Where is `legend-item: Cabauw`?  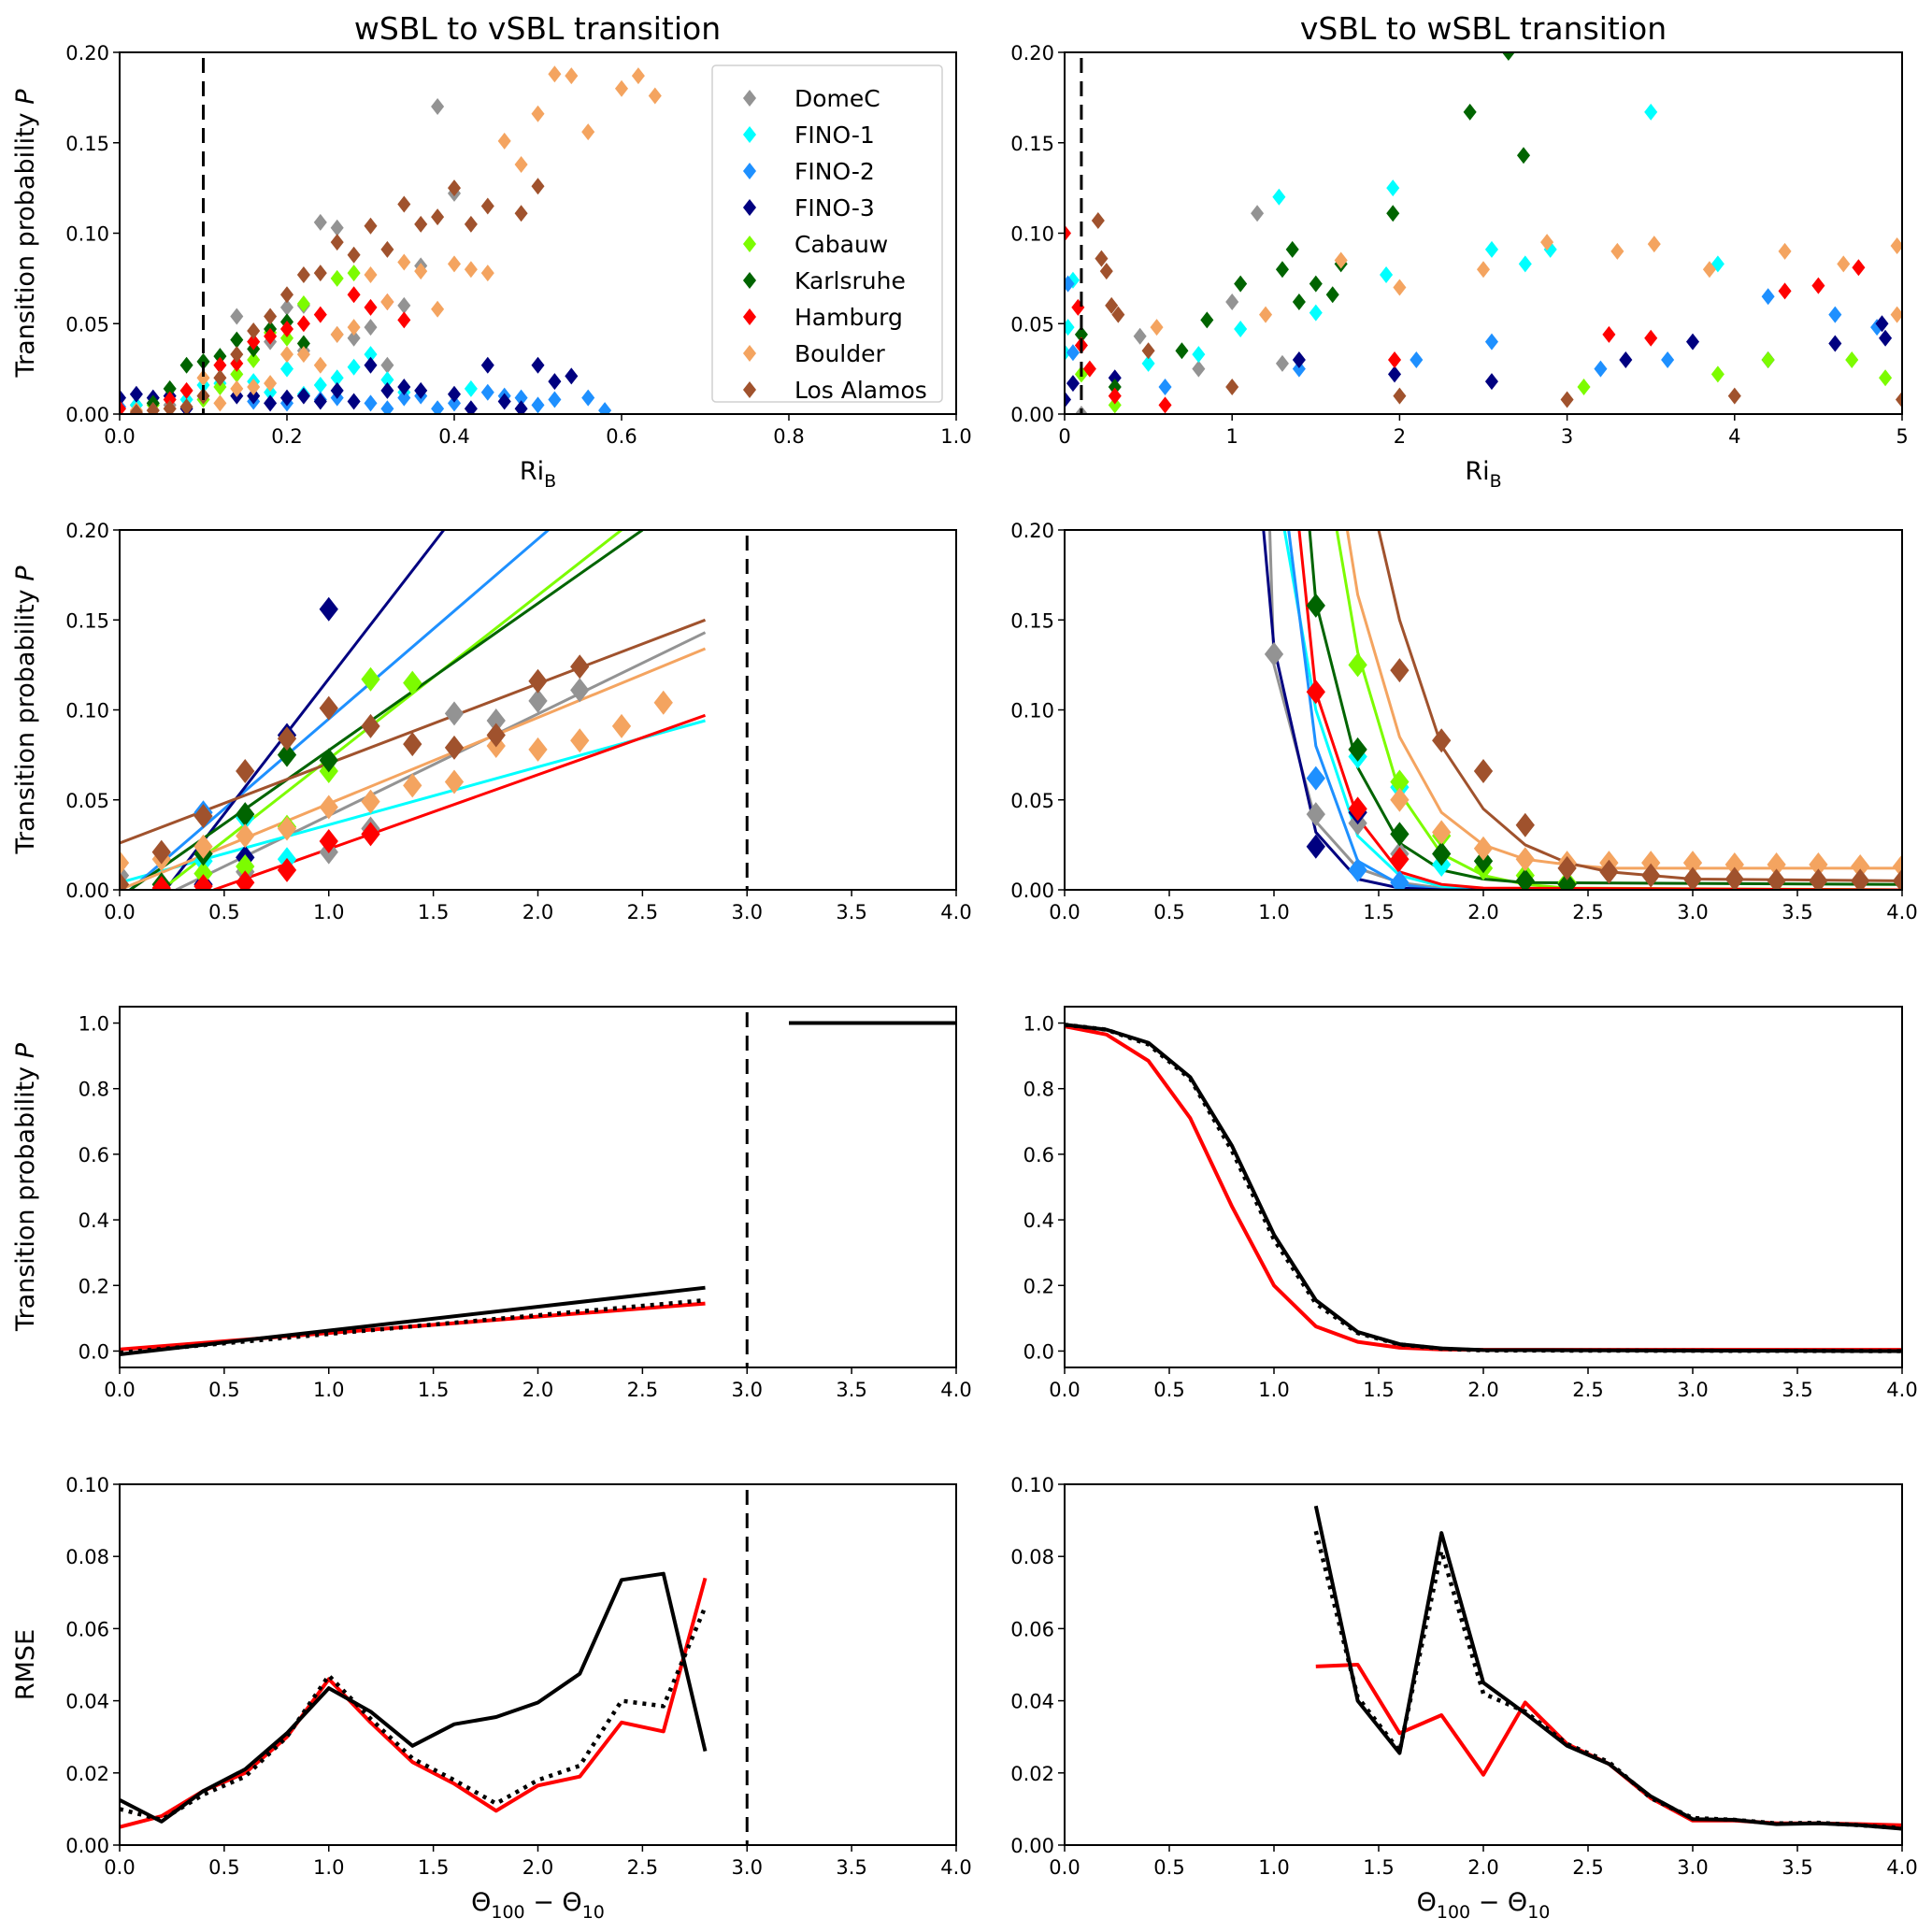 legend-item: Cabauw is located at coordinates (815, 244).